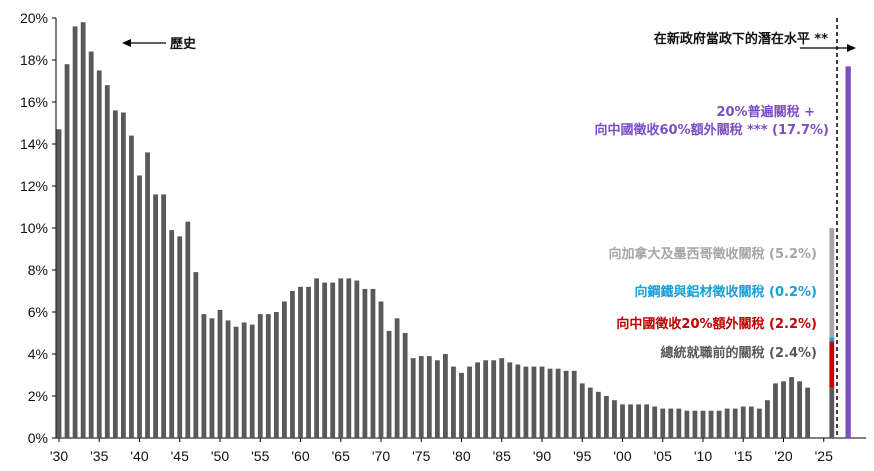 Image resolution: width=874 pixels, height=471 pixels. I want to click on pre-inauguration-tariff-label: 總統就職前的關稅 (2.4%), so click(739, 353).